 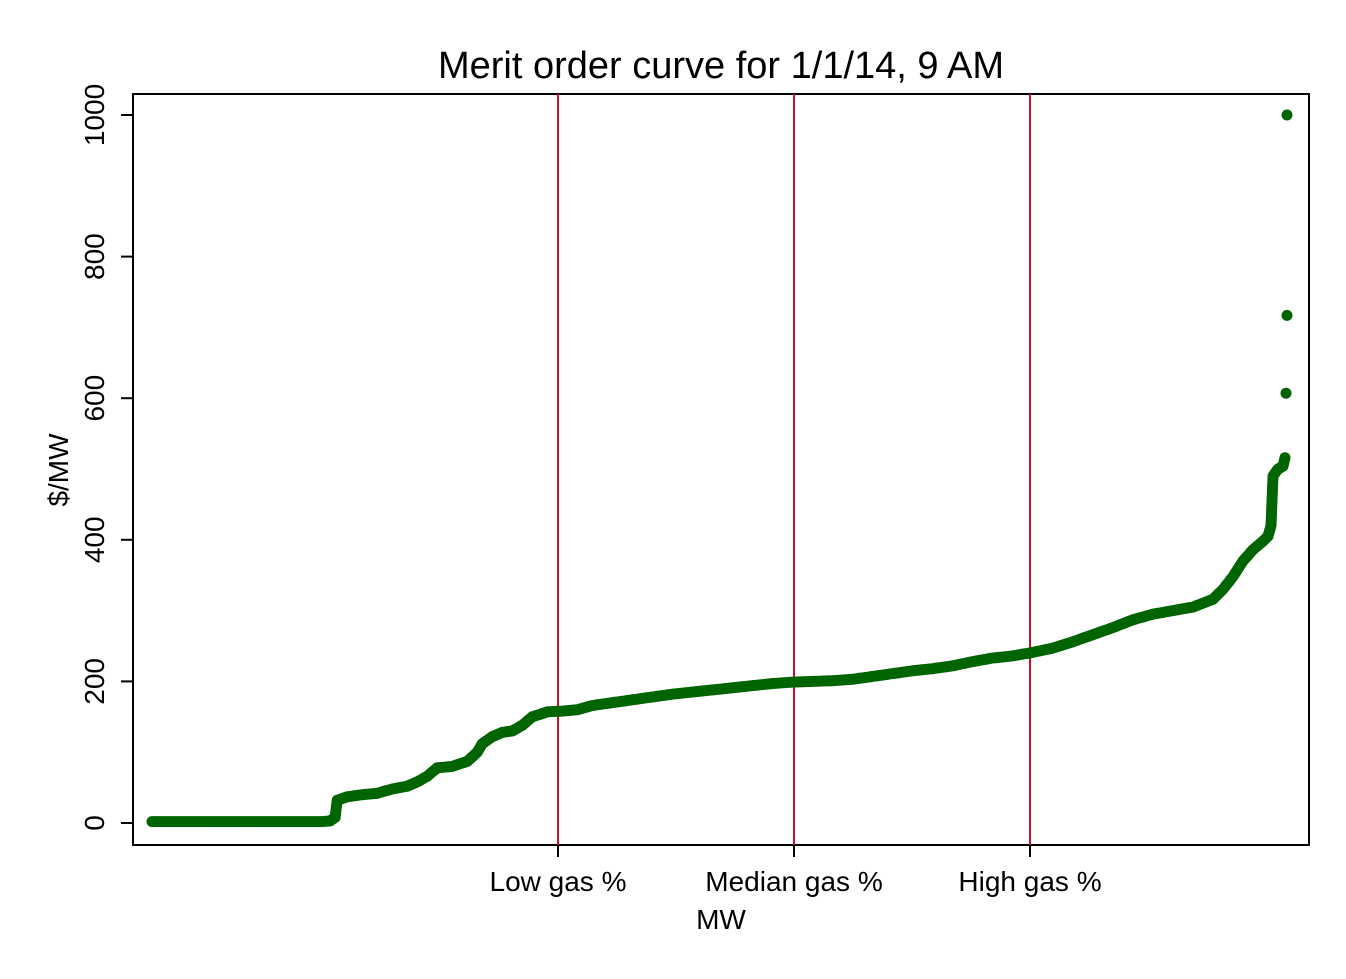 What do you see at coordinates (106, 457) in the screenshot?
I see `y-axis-ticks: 0 200 400 600 800 1000` at bounding box center [106, 457].